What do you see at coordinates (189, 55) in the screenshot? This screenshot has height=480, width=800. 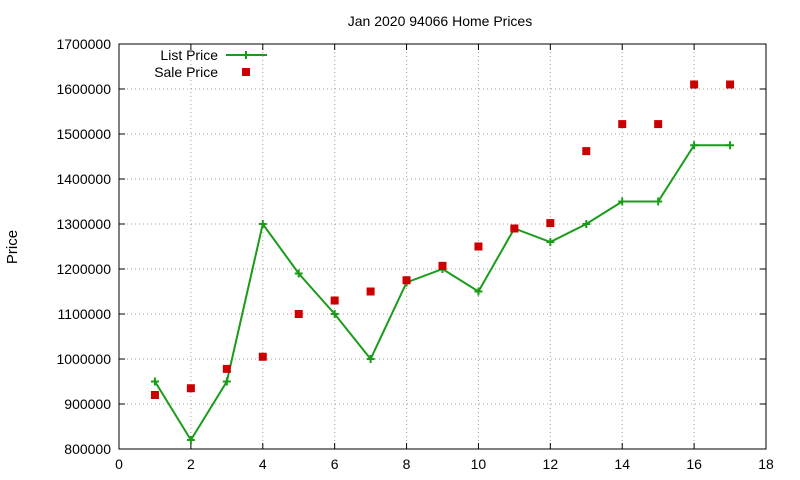 I see `legend-label: List Price` at bounding box center [189, 55].